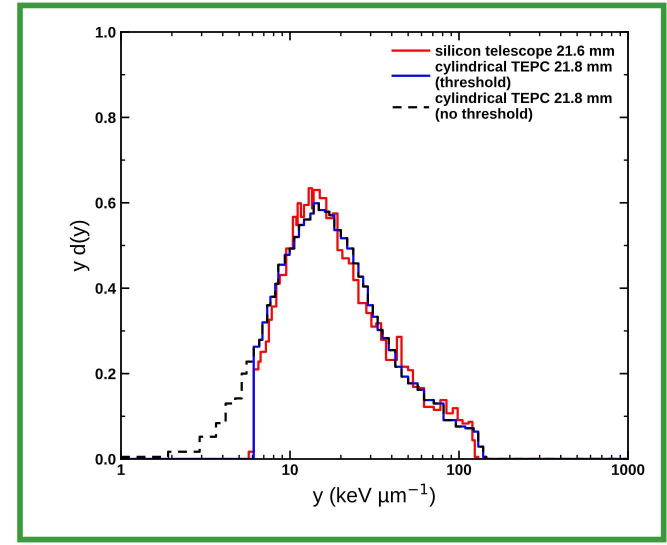 The image size is (667, 545). What do you see at coordinates (106, 32) in the screenshot?
I see `y-tick-label: 1.0` at bounding box center [106, 32].